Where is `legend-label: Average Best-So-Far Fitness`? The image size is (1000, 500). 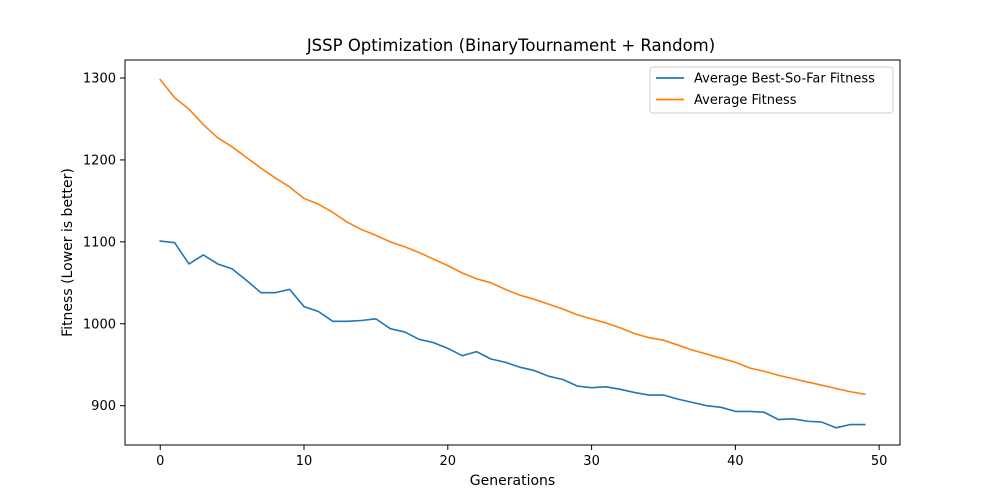
legend-label: Average Best-So-Far Fitness is located at coordinates (784, 79).